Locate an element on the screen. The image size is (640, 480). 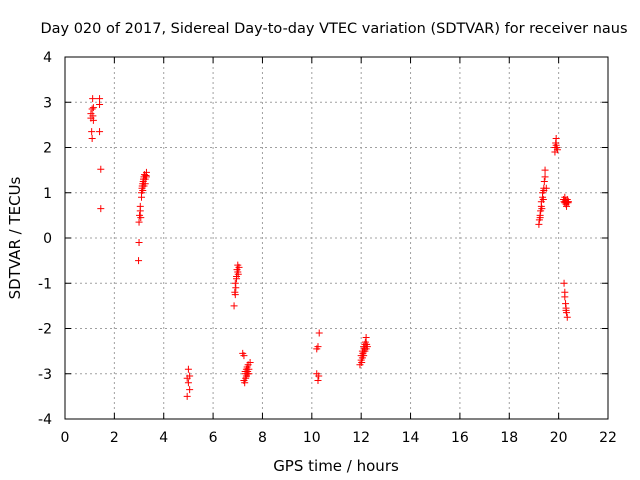
x-tick-label: 16 is located at coordinates (460, 438).